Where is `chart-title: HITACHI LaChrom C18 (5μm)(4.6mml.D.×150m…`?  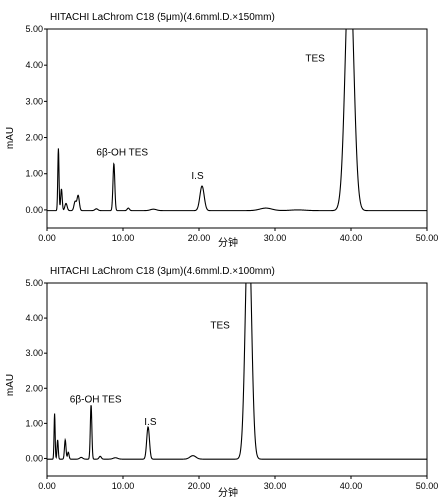
chart-title: HITACHI LaChrom C18 (5μm)(4.6mml.D.×150m… is located at coordinates (162, 17).